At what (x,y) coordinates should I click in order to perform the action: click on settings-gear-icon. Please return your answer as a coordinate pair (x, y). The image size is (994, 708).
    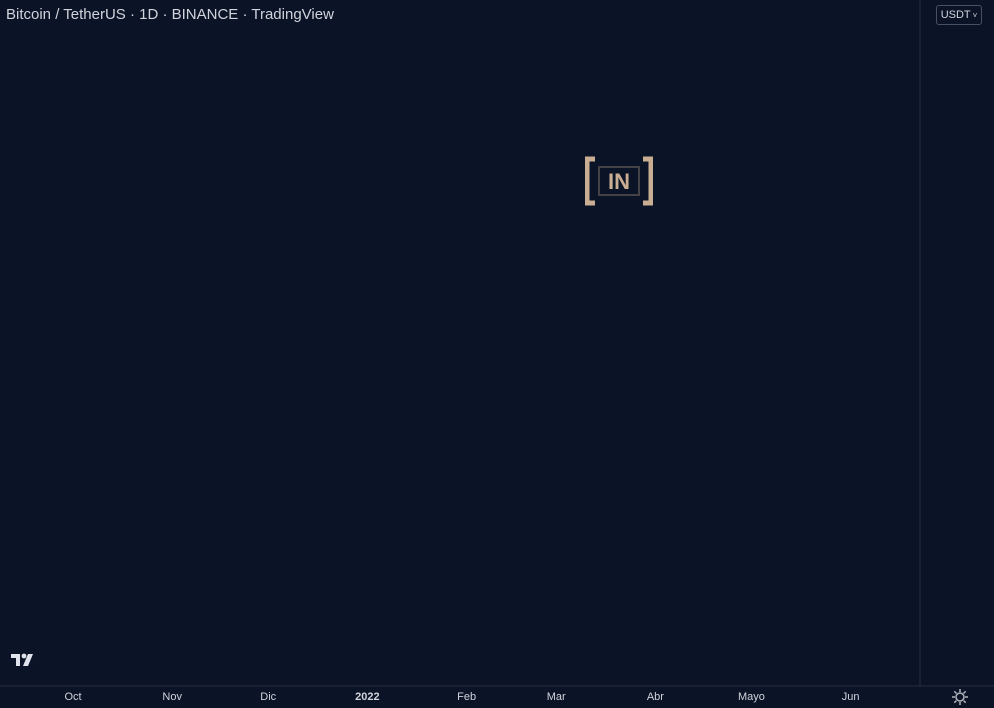
    Looking at the image, I should click on (960, 697).